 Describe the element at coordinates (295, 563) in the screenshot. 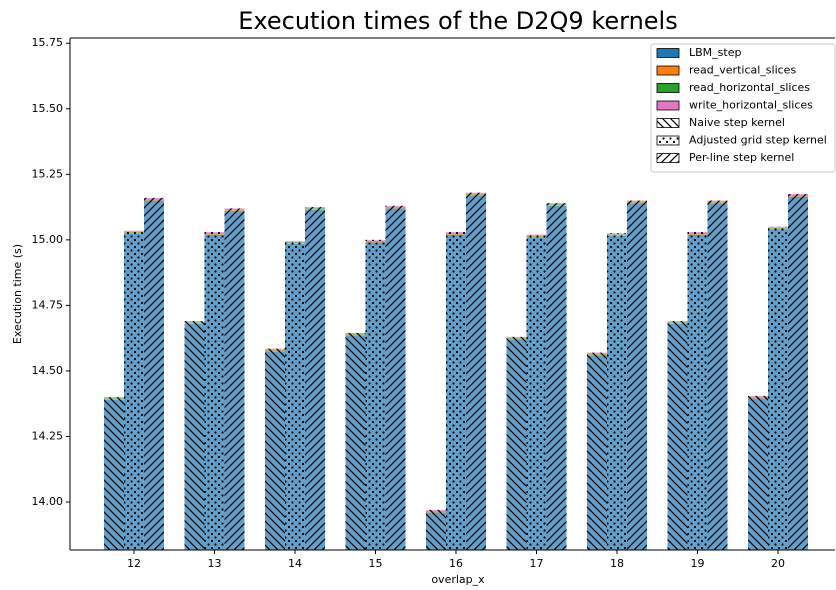

I see `x-tick-label: 14` at that location.